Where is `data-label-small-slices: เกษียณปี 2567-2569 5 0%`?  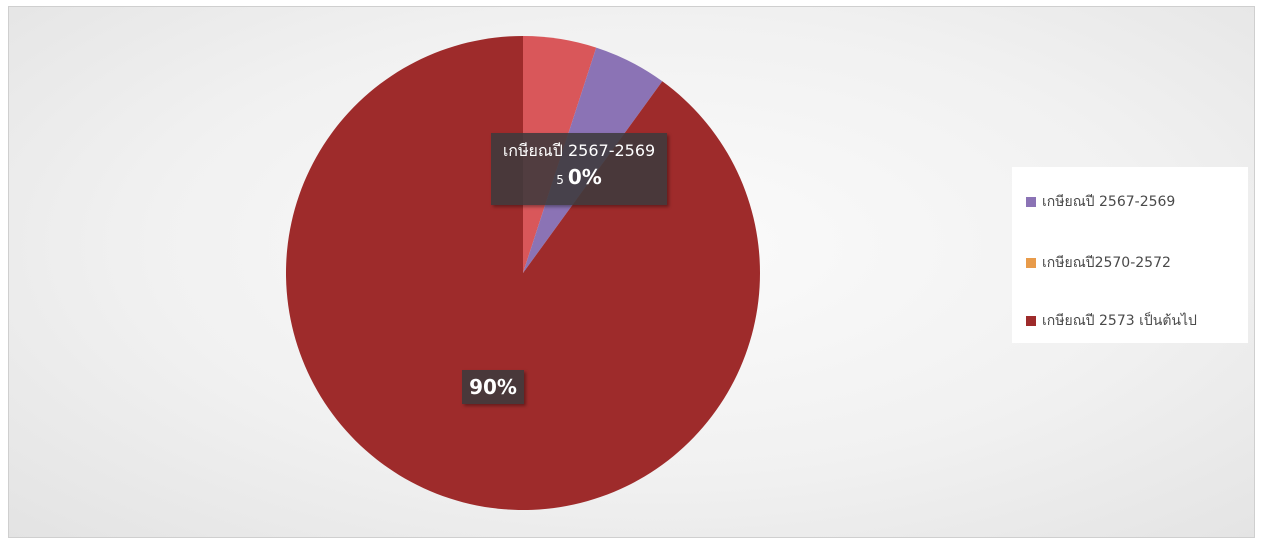 data-label-small-slices: เกษียณปี 2567-2569 5 0% is located at coordinates (579, 169).